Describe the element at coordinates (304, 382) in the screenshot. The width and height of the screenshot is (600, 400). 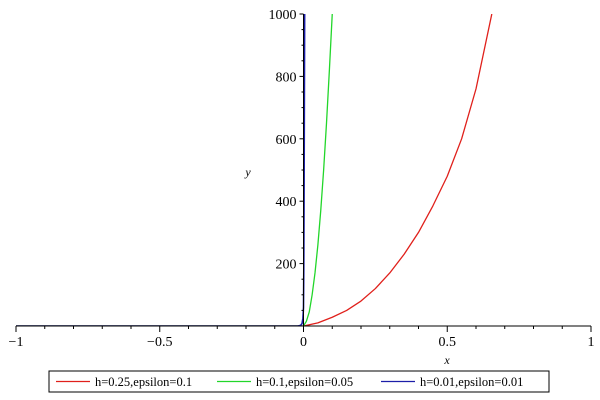
I see `legend-label: h=0.1,epsilon=0.05` at that location.